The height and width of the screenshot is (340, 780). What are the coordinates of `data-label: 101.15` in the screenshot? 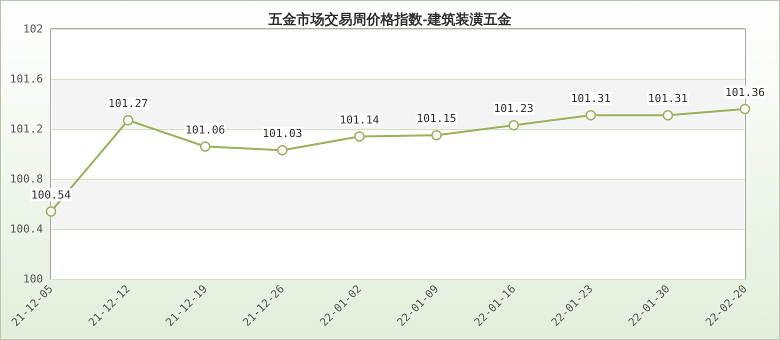 It's located at (436, 118).